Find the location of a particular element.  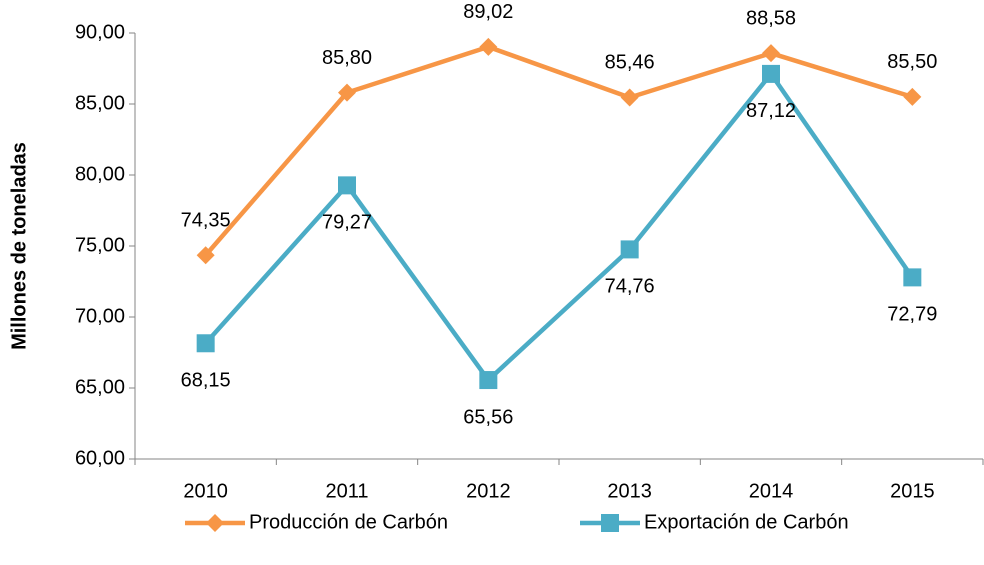

x-tick-label: 2011 is located at coordinates (346, 491).